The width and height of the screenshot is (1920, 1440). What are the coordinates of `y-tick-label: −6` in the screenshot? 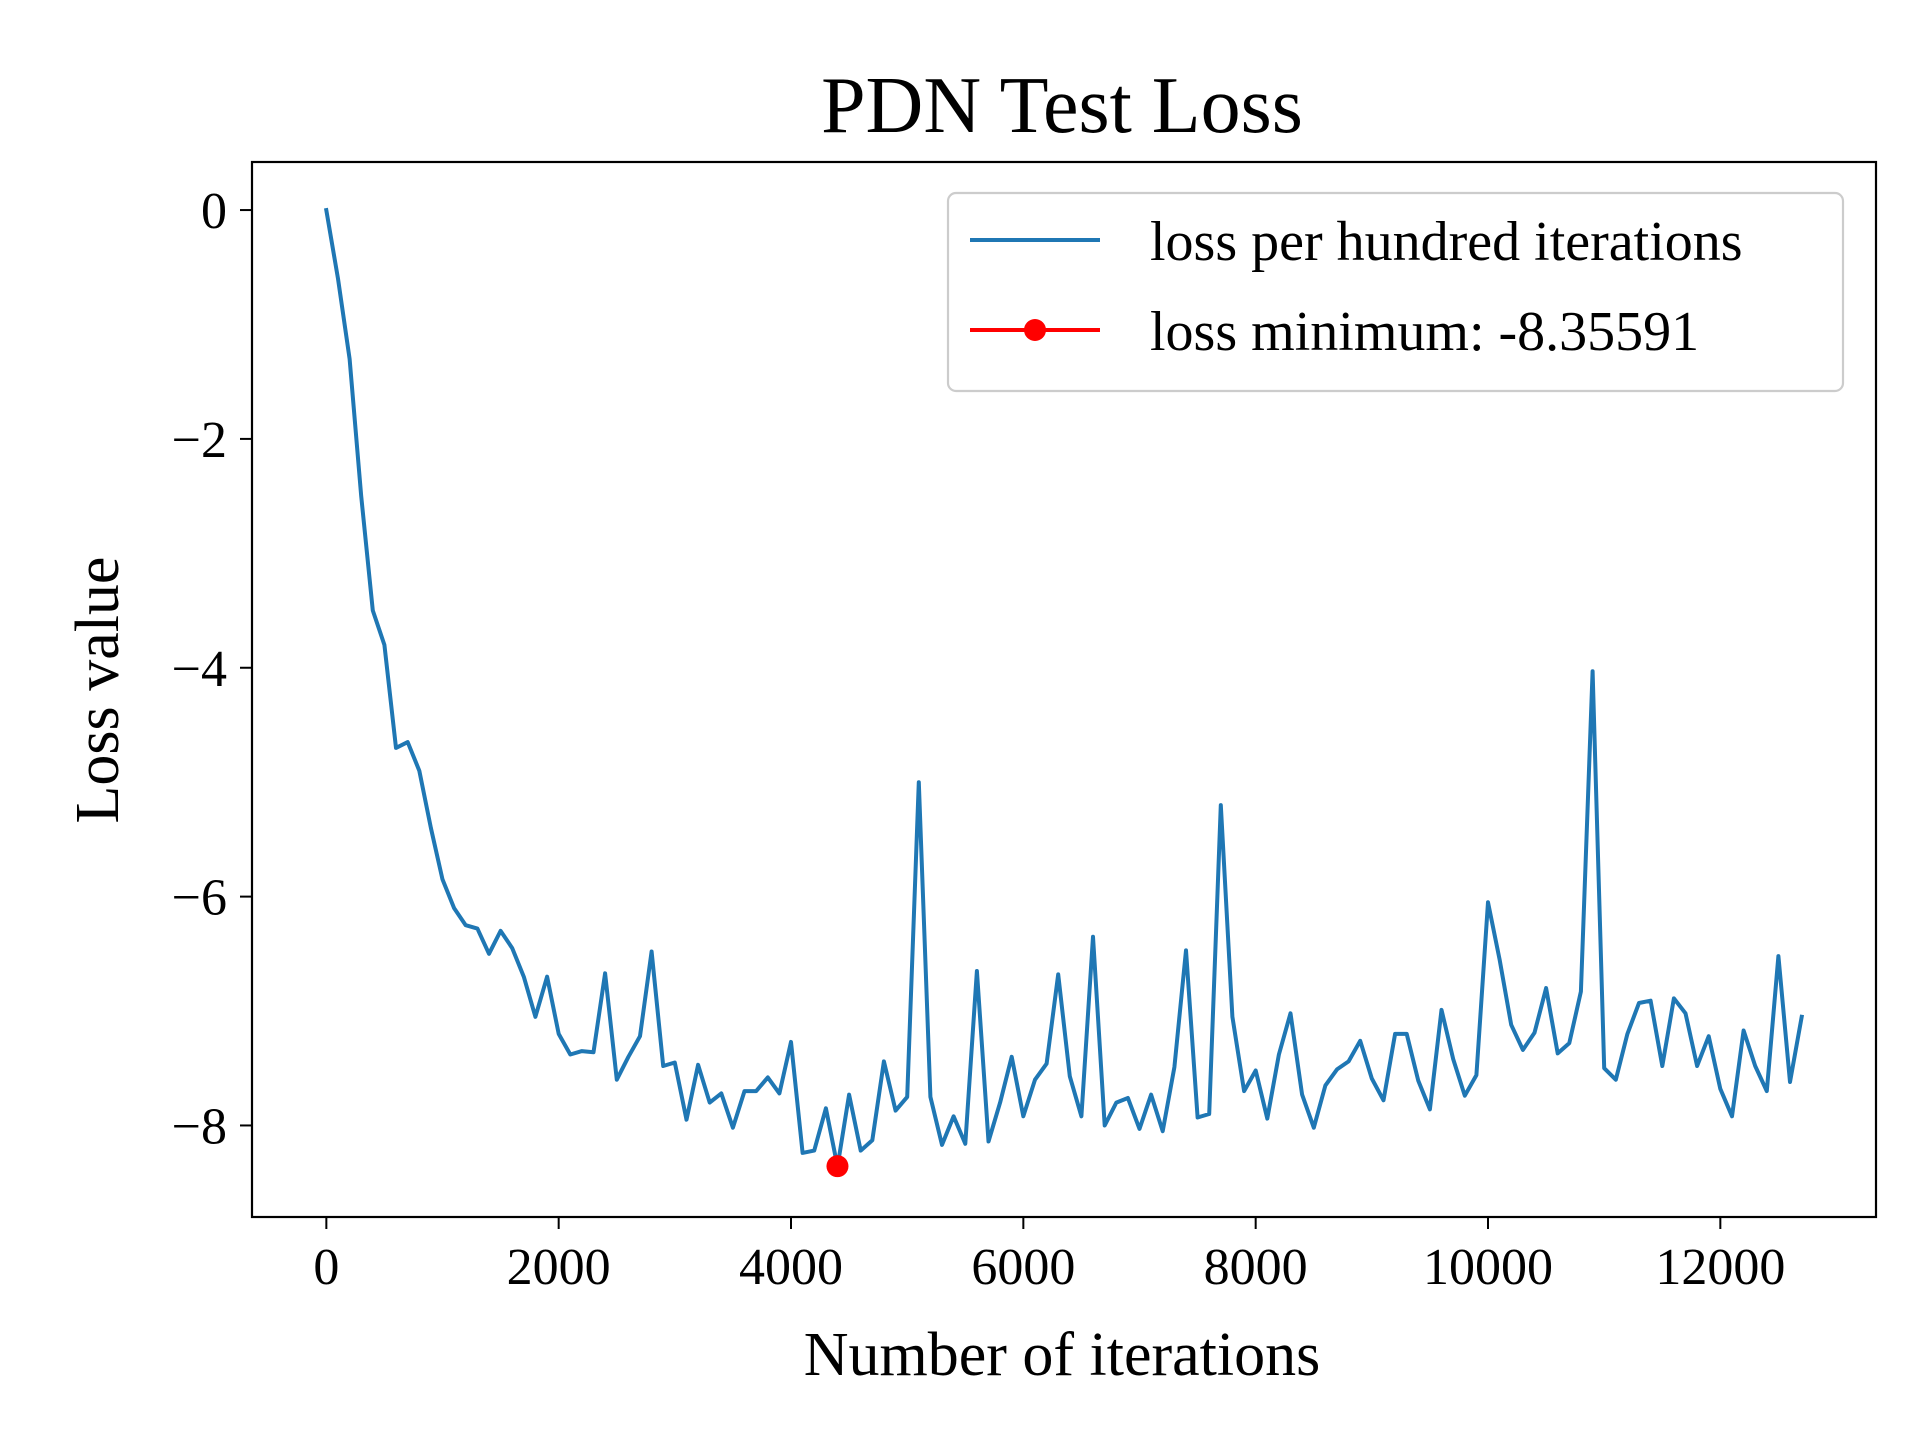 It's located at (199, 898).